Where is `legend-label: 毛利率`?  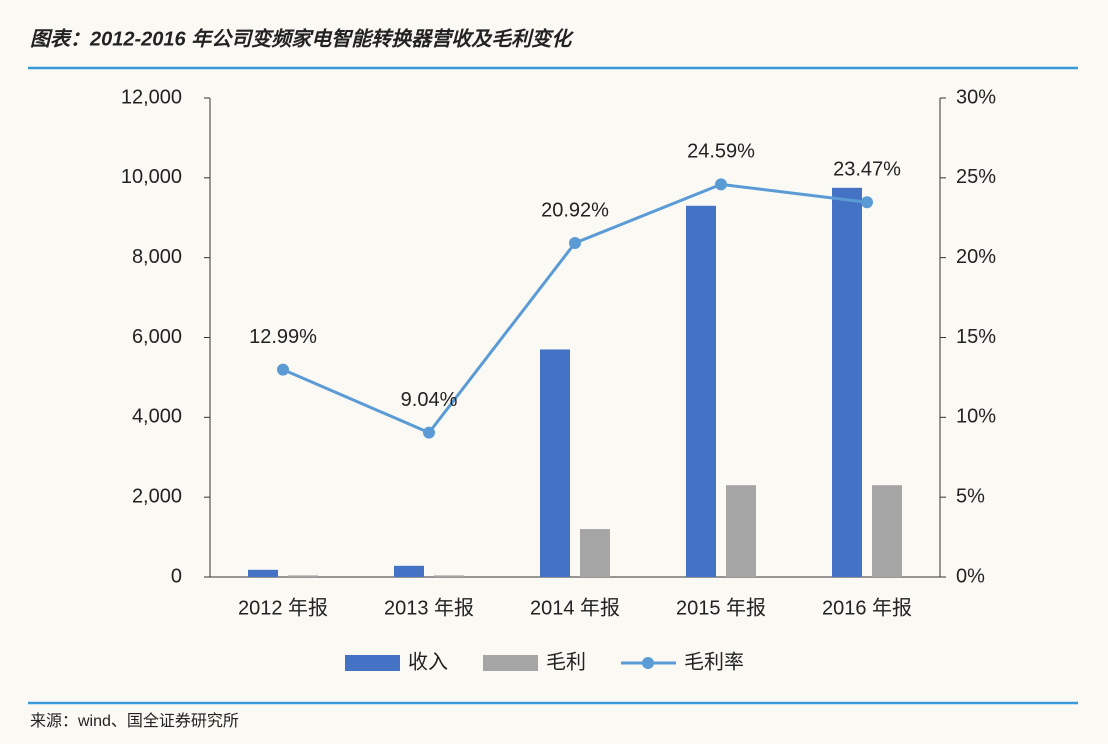
legend-label: 毛利率 is located at coordinates (714, 661).